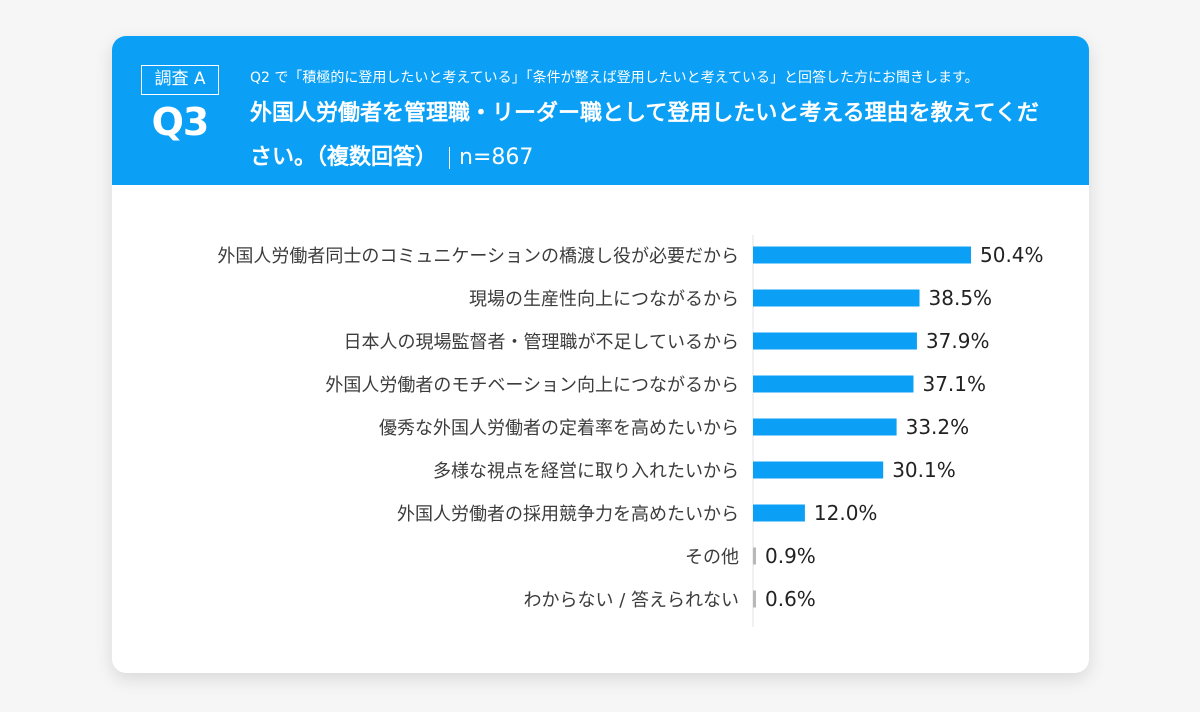 The height and width of the screenshot is (712, 1200). Describe the element at coordinates (532, 385) in the screenshot. I see `category-label: 外国人労働者のモチベーション向上につながるから` at that location.